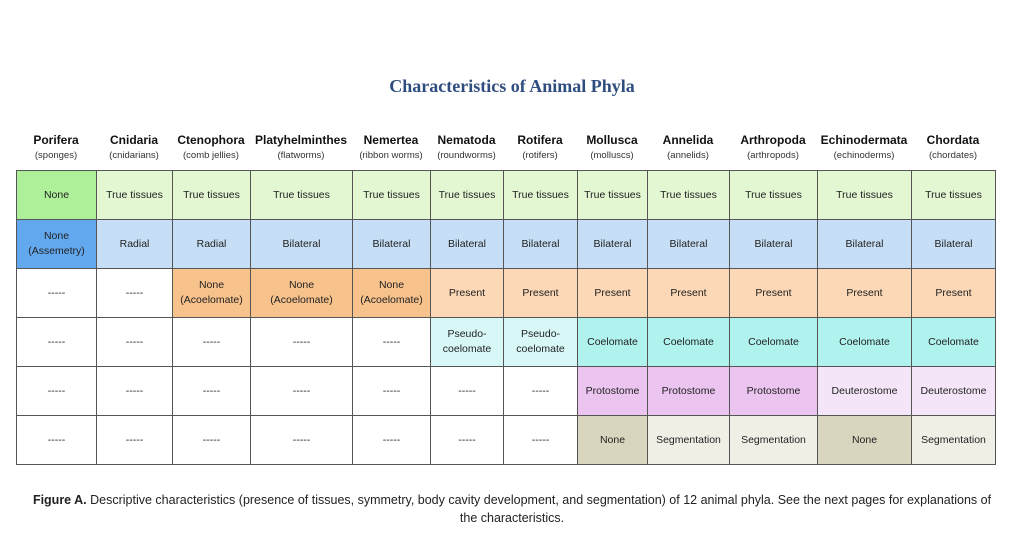 This screenshot has height=550, width=1024. I want to click on phylum-name: Nemertea, so click(391, 140).